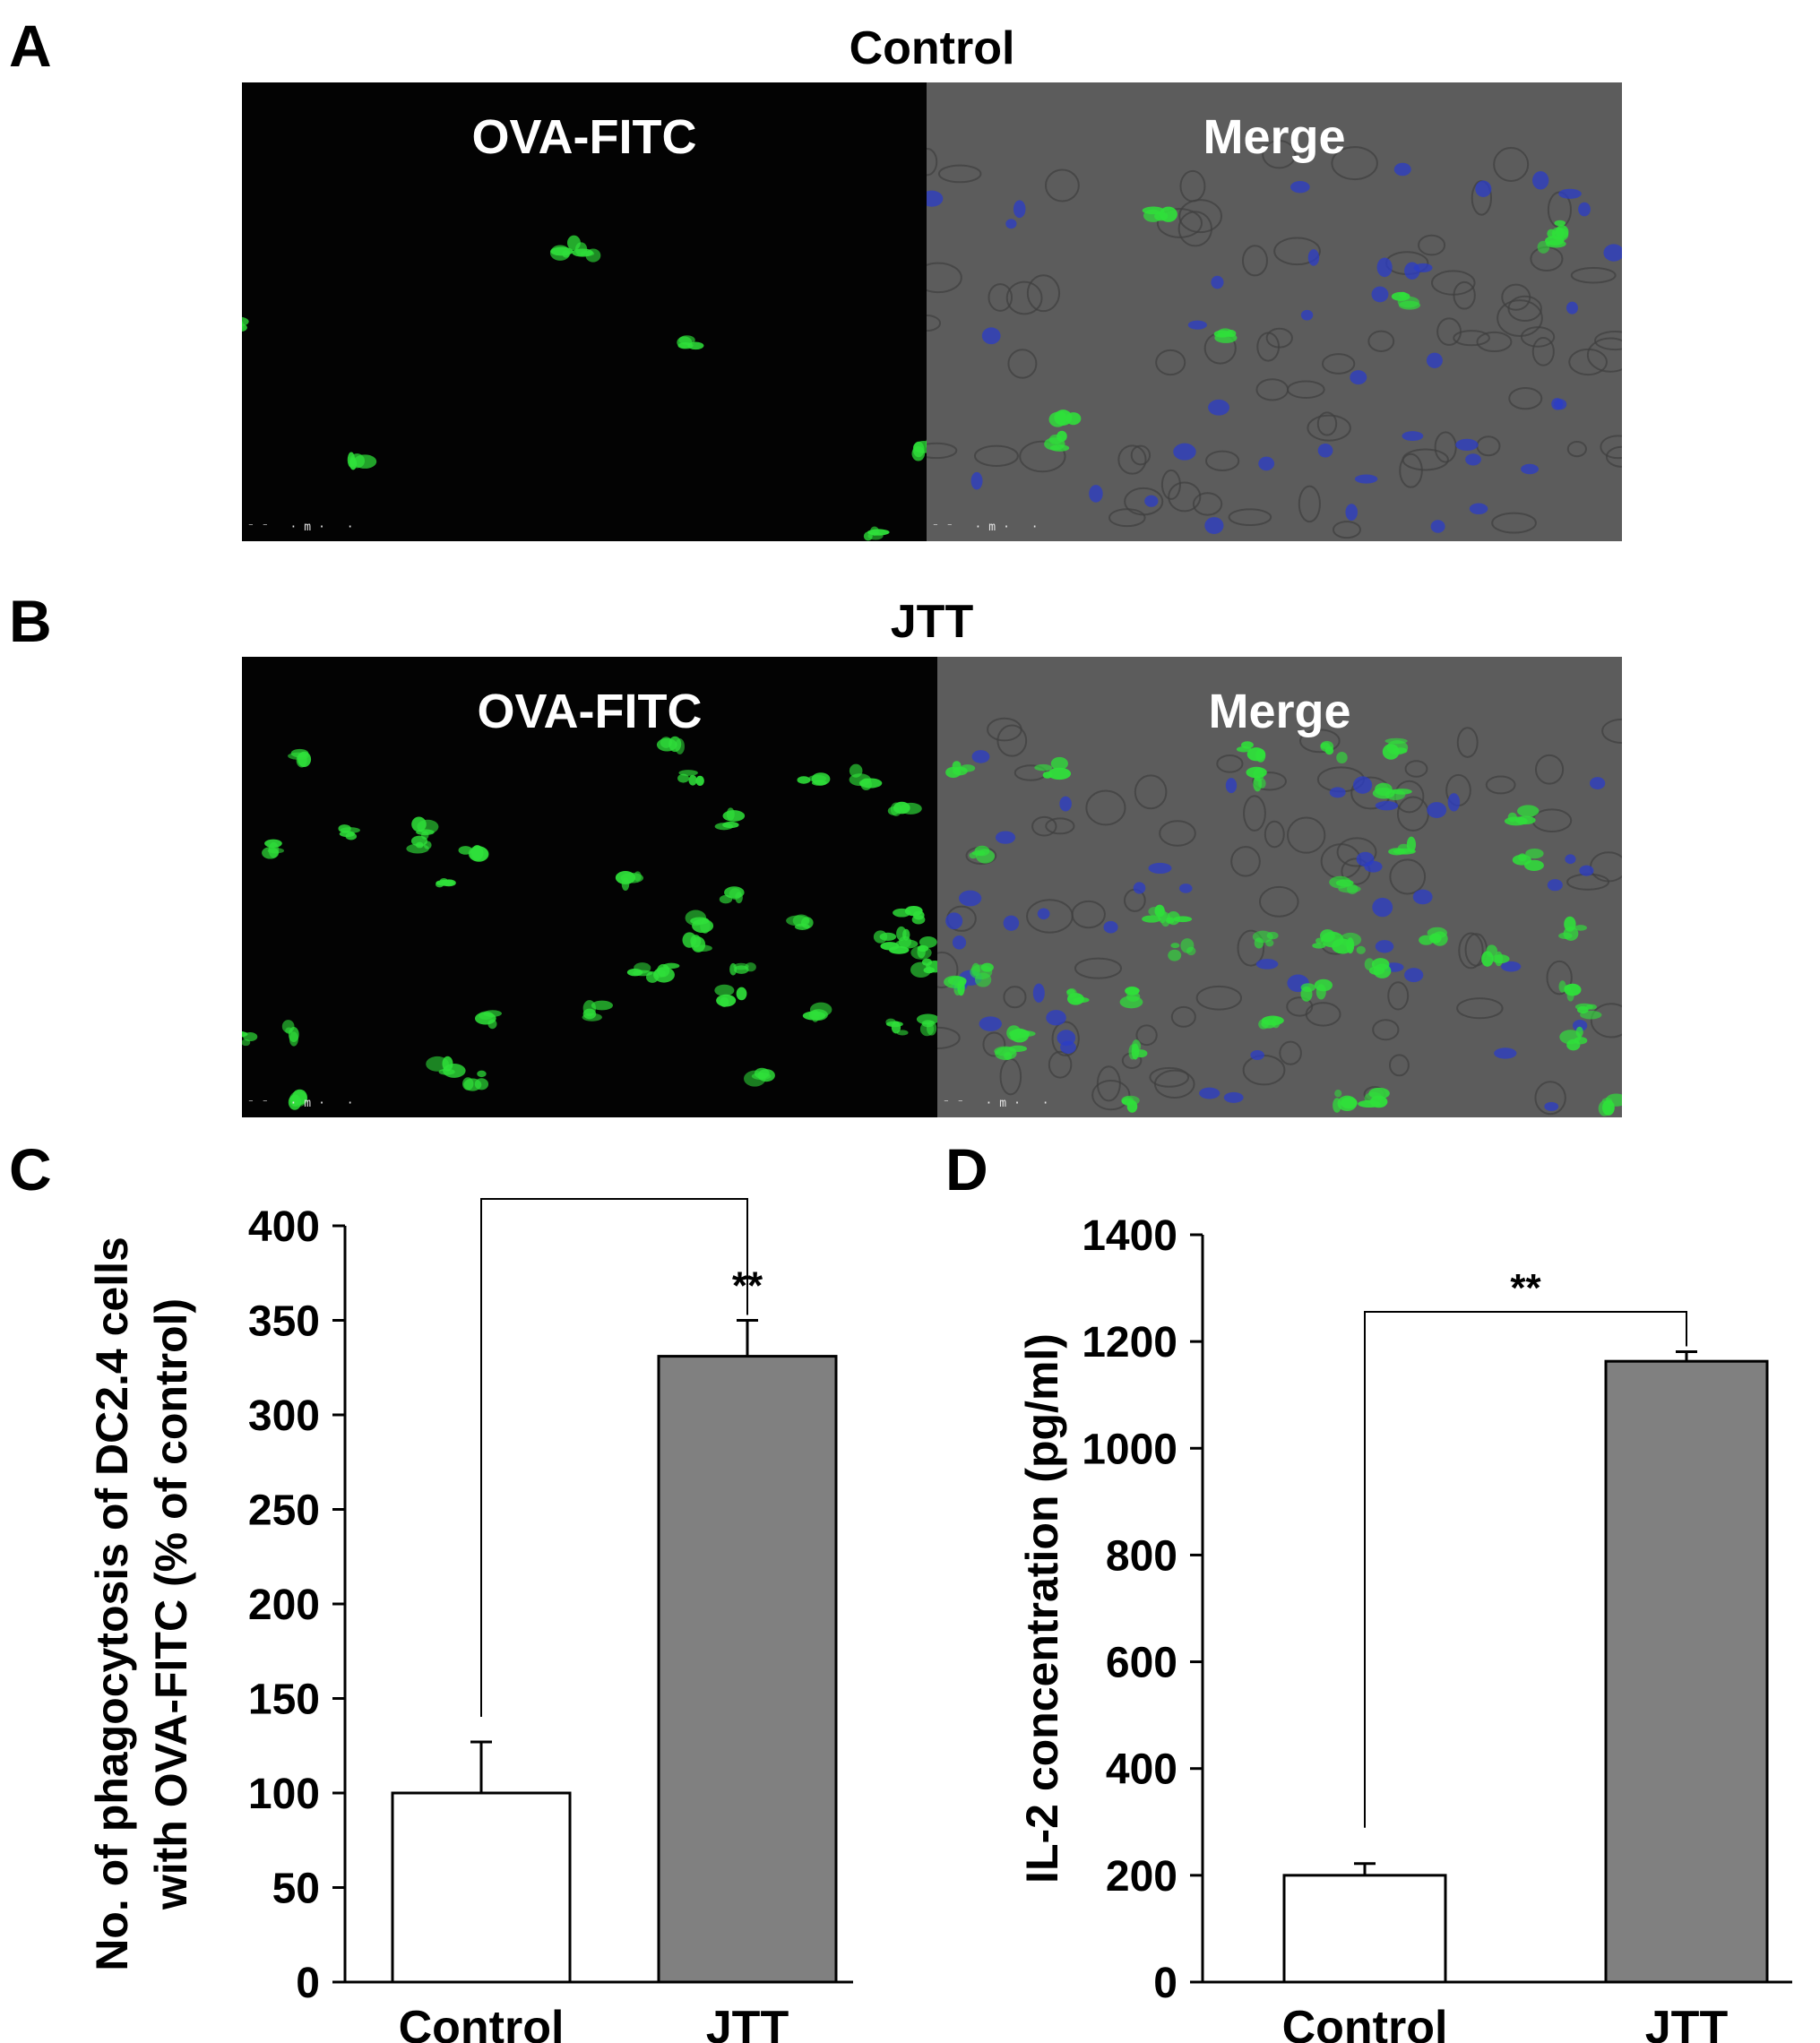 The height and width of the screenshot is (2043, 1820). What do you see at coordinates (932, 48) in the screenshot?
I see `panel-a-title: Control` at bounding box center [932, 48].